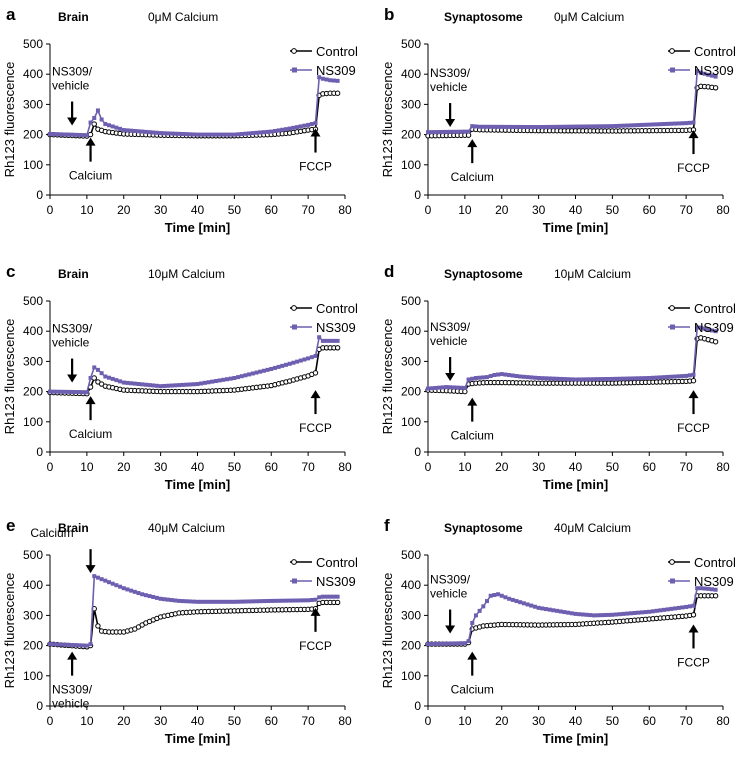 The height and width of the screenshot is (762, 748). Describe the element at coordinates (483, 17) in the screenshot. I see `panel-sample-title: Synaptosome` at that location.